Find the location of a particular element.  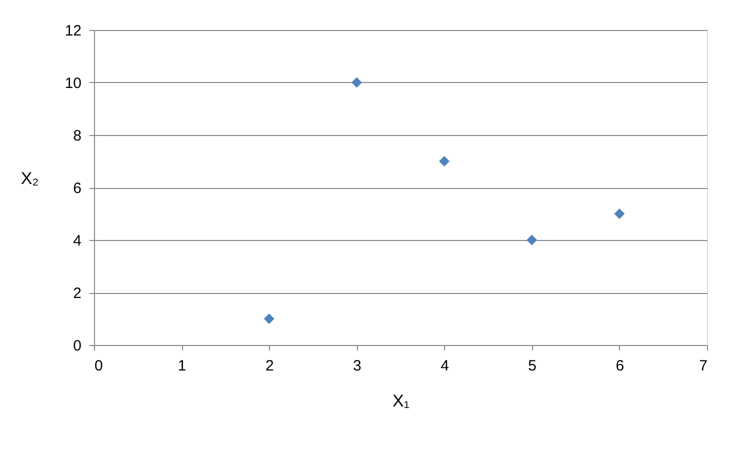

y-tick-label: 8 is located at coordinates (77, 136).